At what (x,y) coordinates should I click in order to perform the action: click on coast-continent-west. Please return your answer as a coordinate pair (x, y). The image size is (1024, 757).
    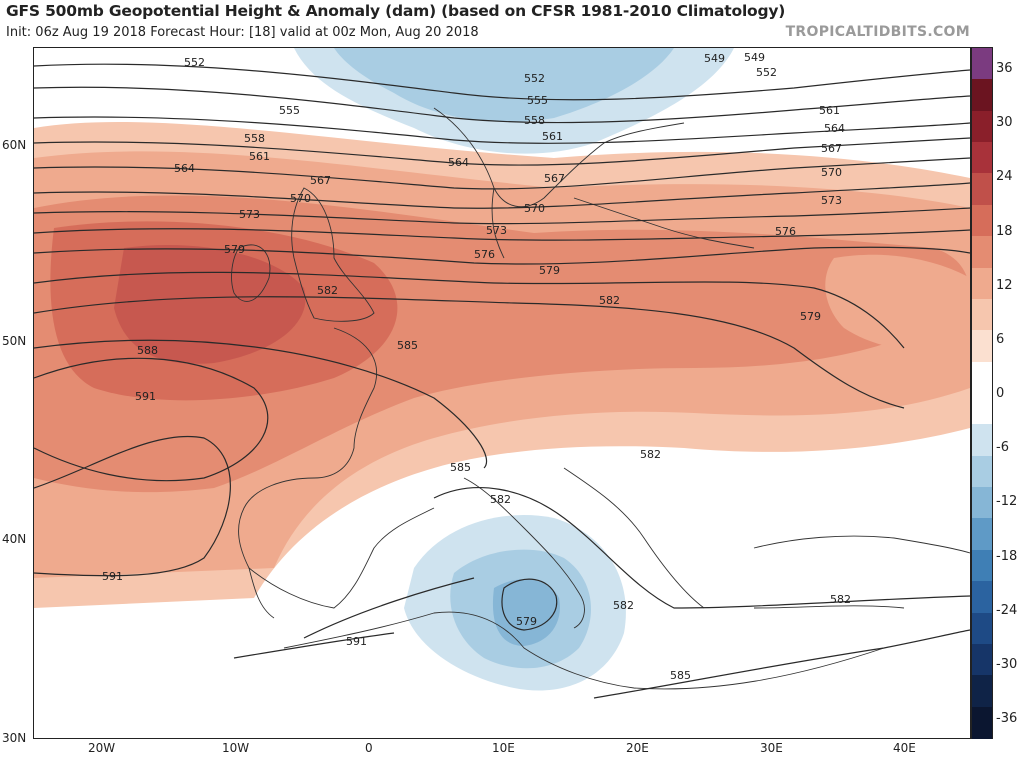
    Looking at the image, I should click on (308, 473).